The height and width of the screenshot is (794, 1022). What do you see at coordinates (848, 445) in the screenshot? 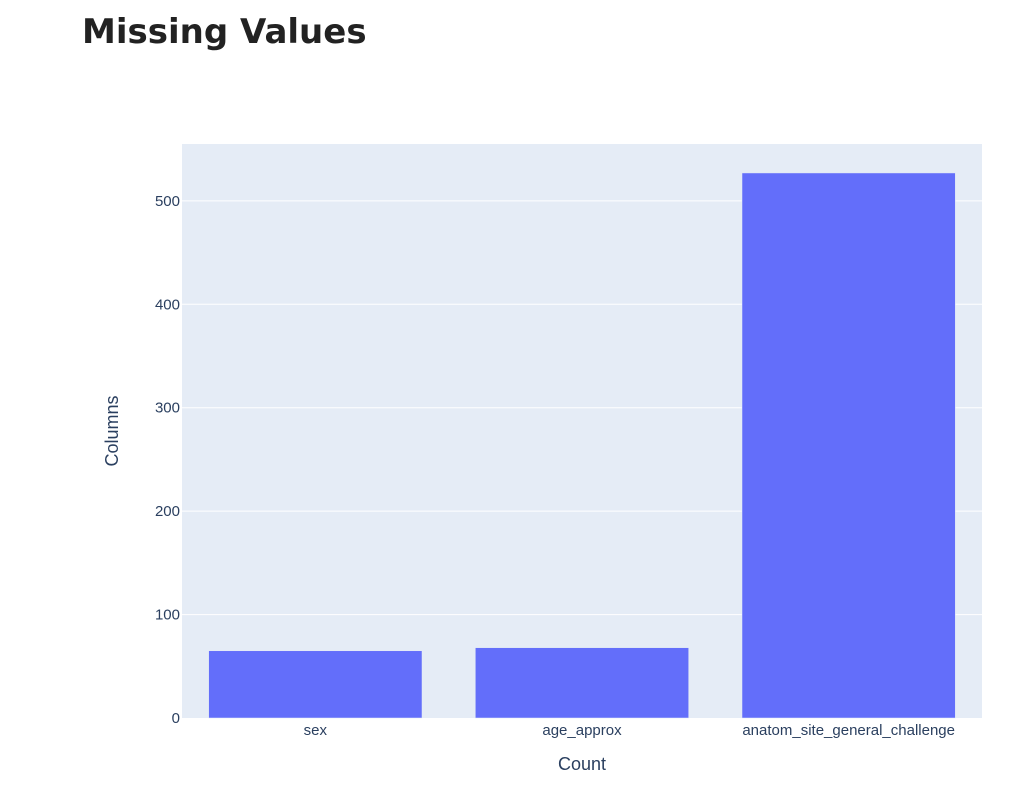
I see `bar-anatom-site-general-challenge` at bounding box center [848, 445].